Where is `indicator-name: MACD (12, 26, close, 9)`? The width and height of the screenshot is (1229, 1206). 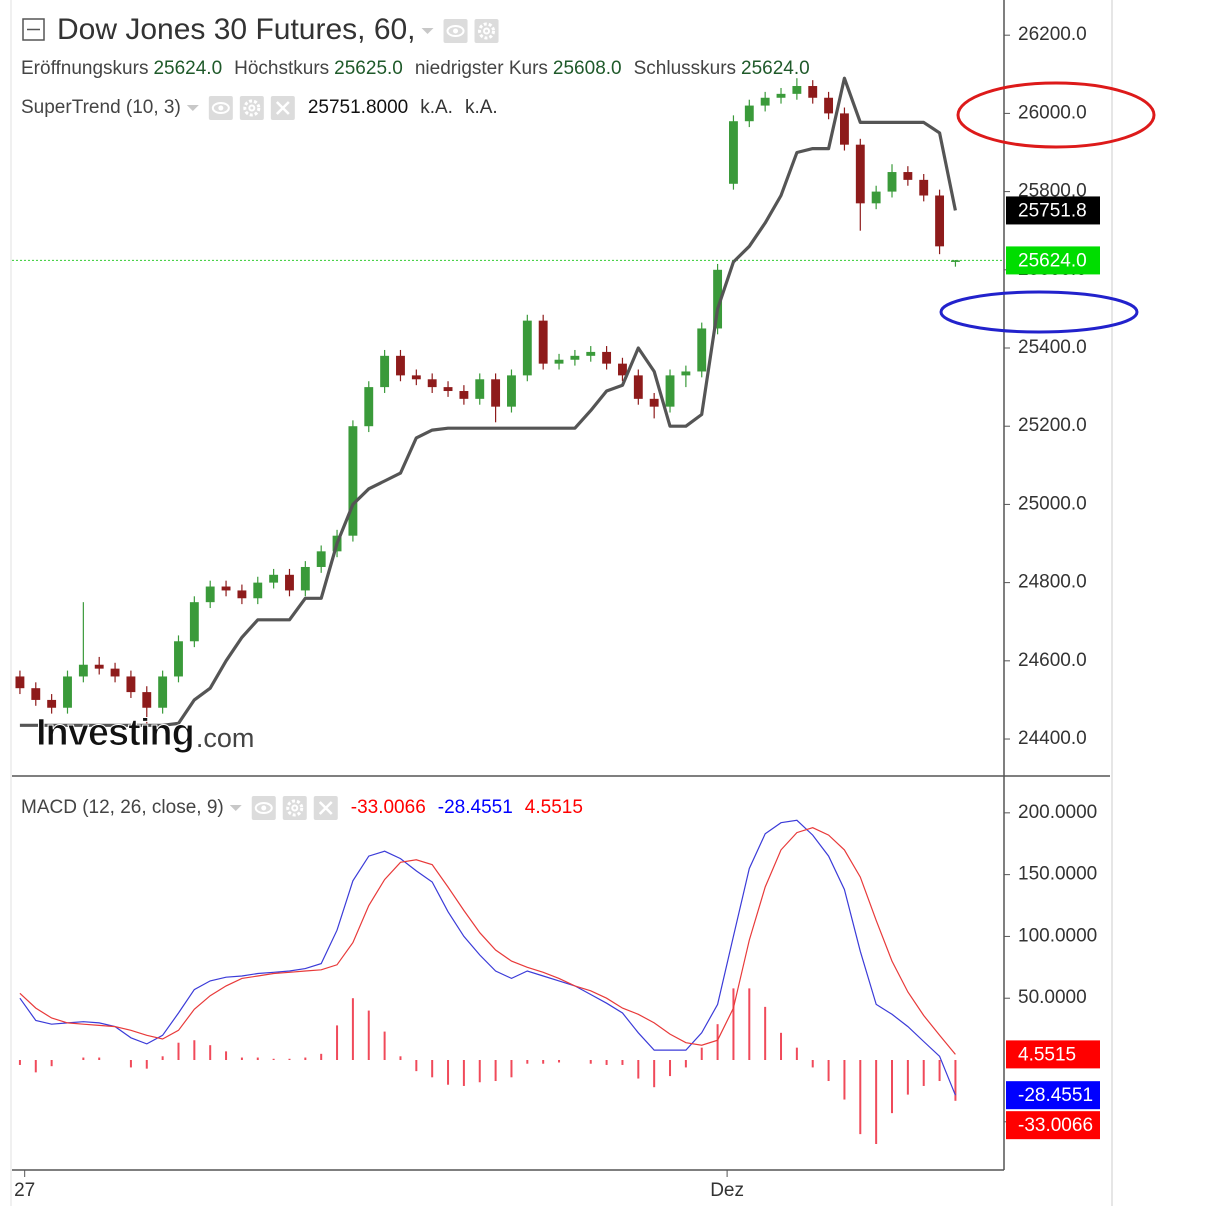 indicator-name: MACD (12, 26, close, 9) is located at coordinates (122, 807).